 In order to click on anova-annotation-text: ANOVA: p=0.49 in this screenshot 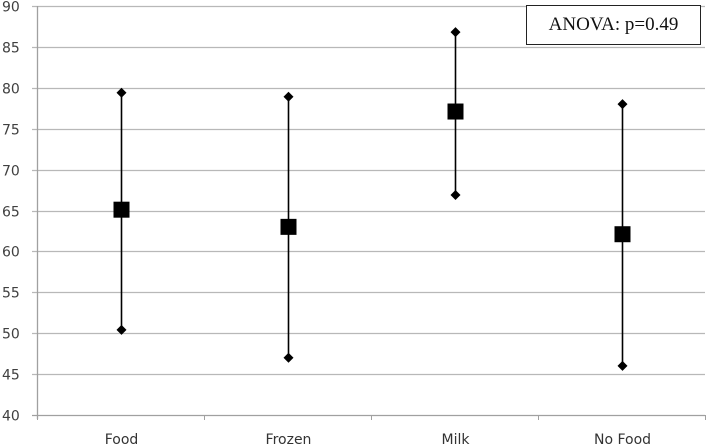, I will do `click(613, 24)`.